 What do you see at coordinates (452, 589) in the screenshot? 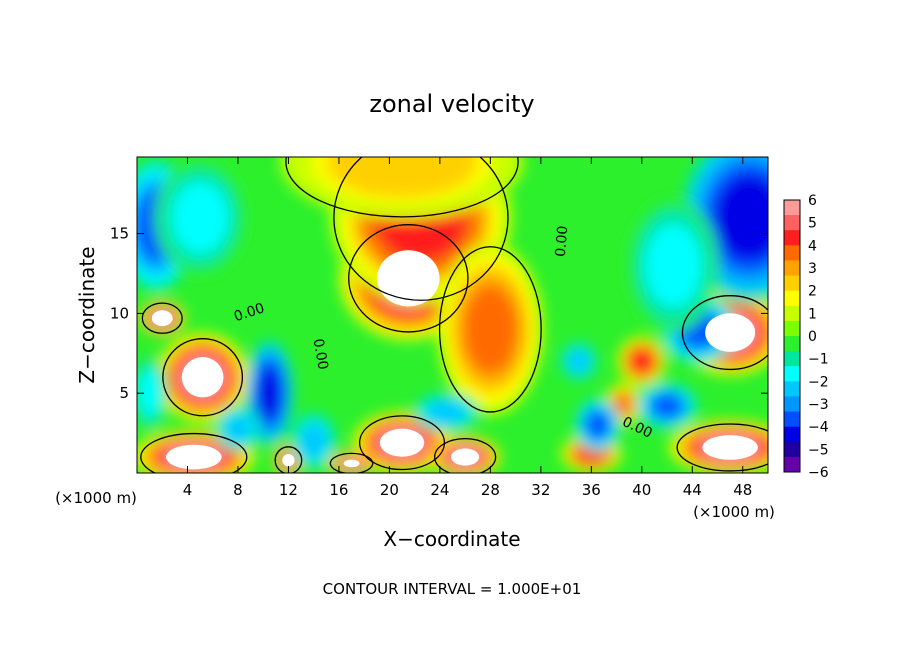
I see `contour-interval-footer: CONTOUR INTERVAL = 1.000E+01` at bounding box center [452, 589].